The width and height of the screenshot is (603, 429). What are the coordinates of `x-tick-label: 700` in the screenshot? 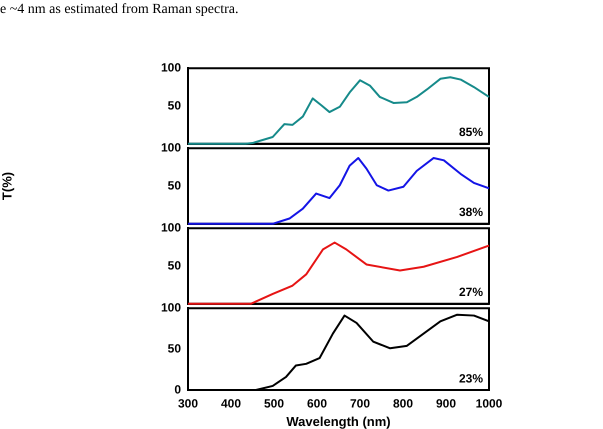 It's located at (360, 403).